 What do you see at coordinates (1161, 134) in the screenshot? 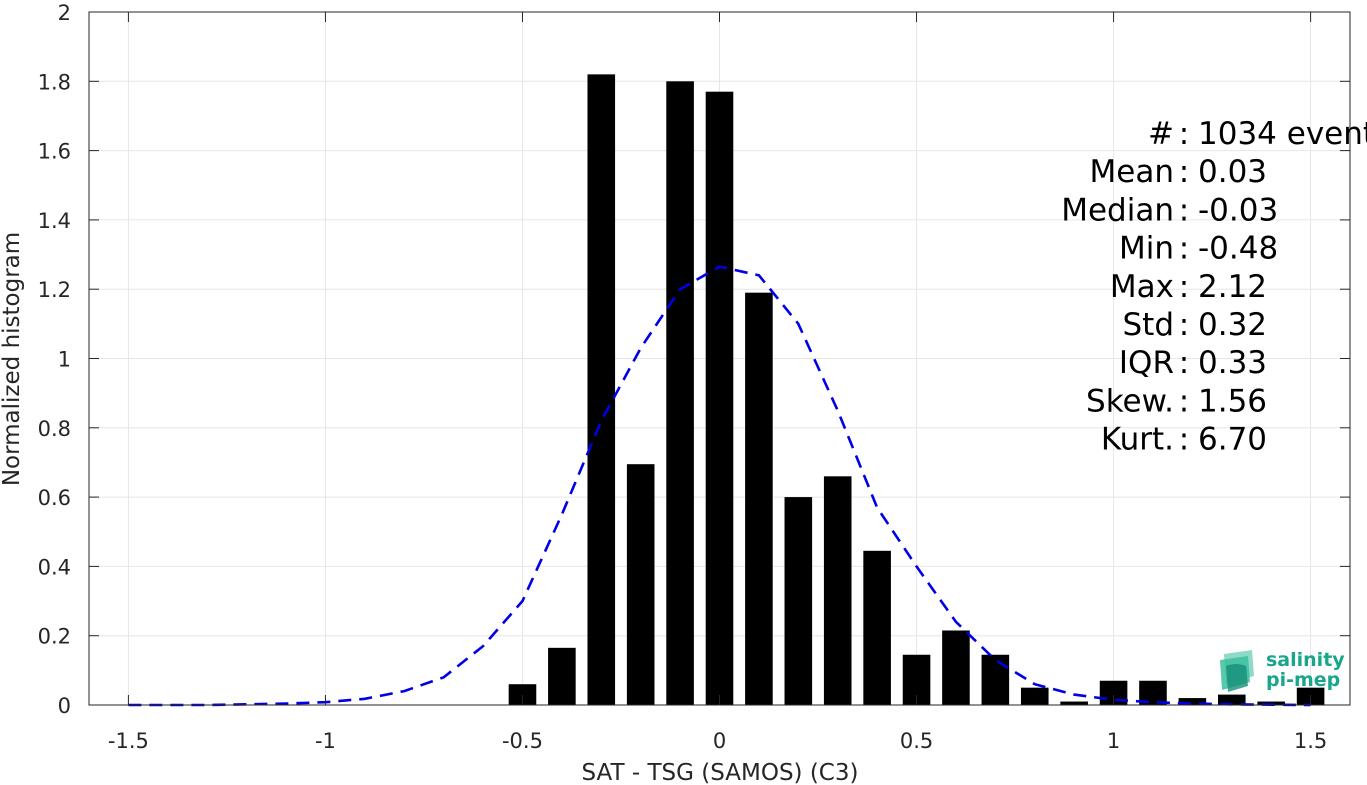
I see `stat-label: #` at bounding box center [1161, 134].